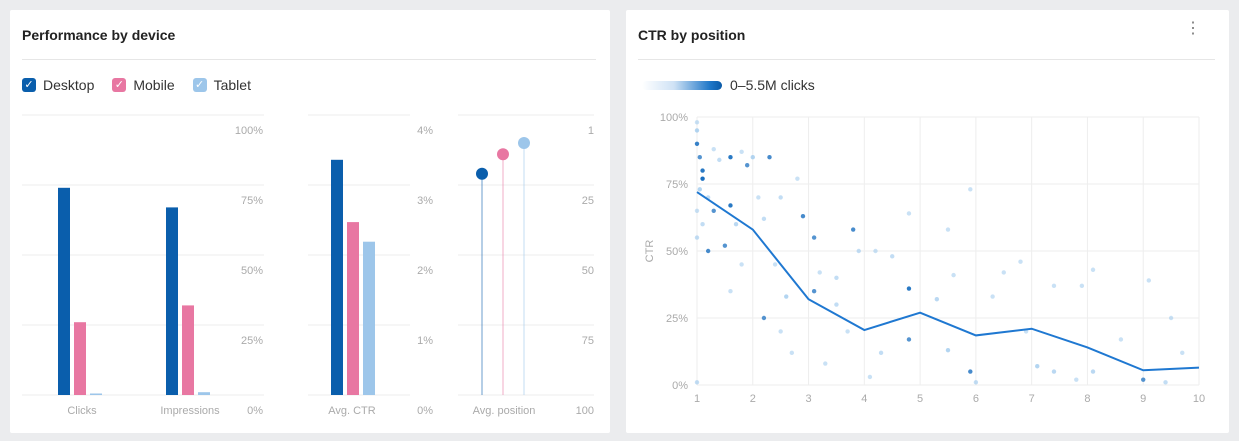 This screenshot has height=441, width=1239. What do you see at coordinates (920, 399) in the screenshot?
I see `x-tick-label: 5` at bounding box center [920, 399].